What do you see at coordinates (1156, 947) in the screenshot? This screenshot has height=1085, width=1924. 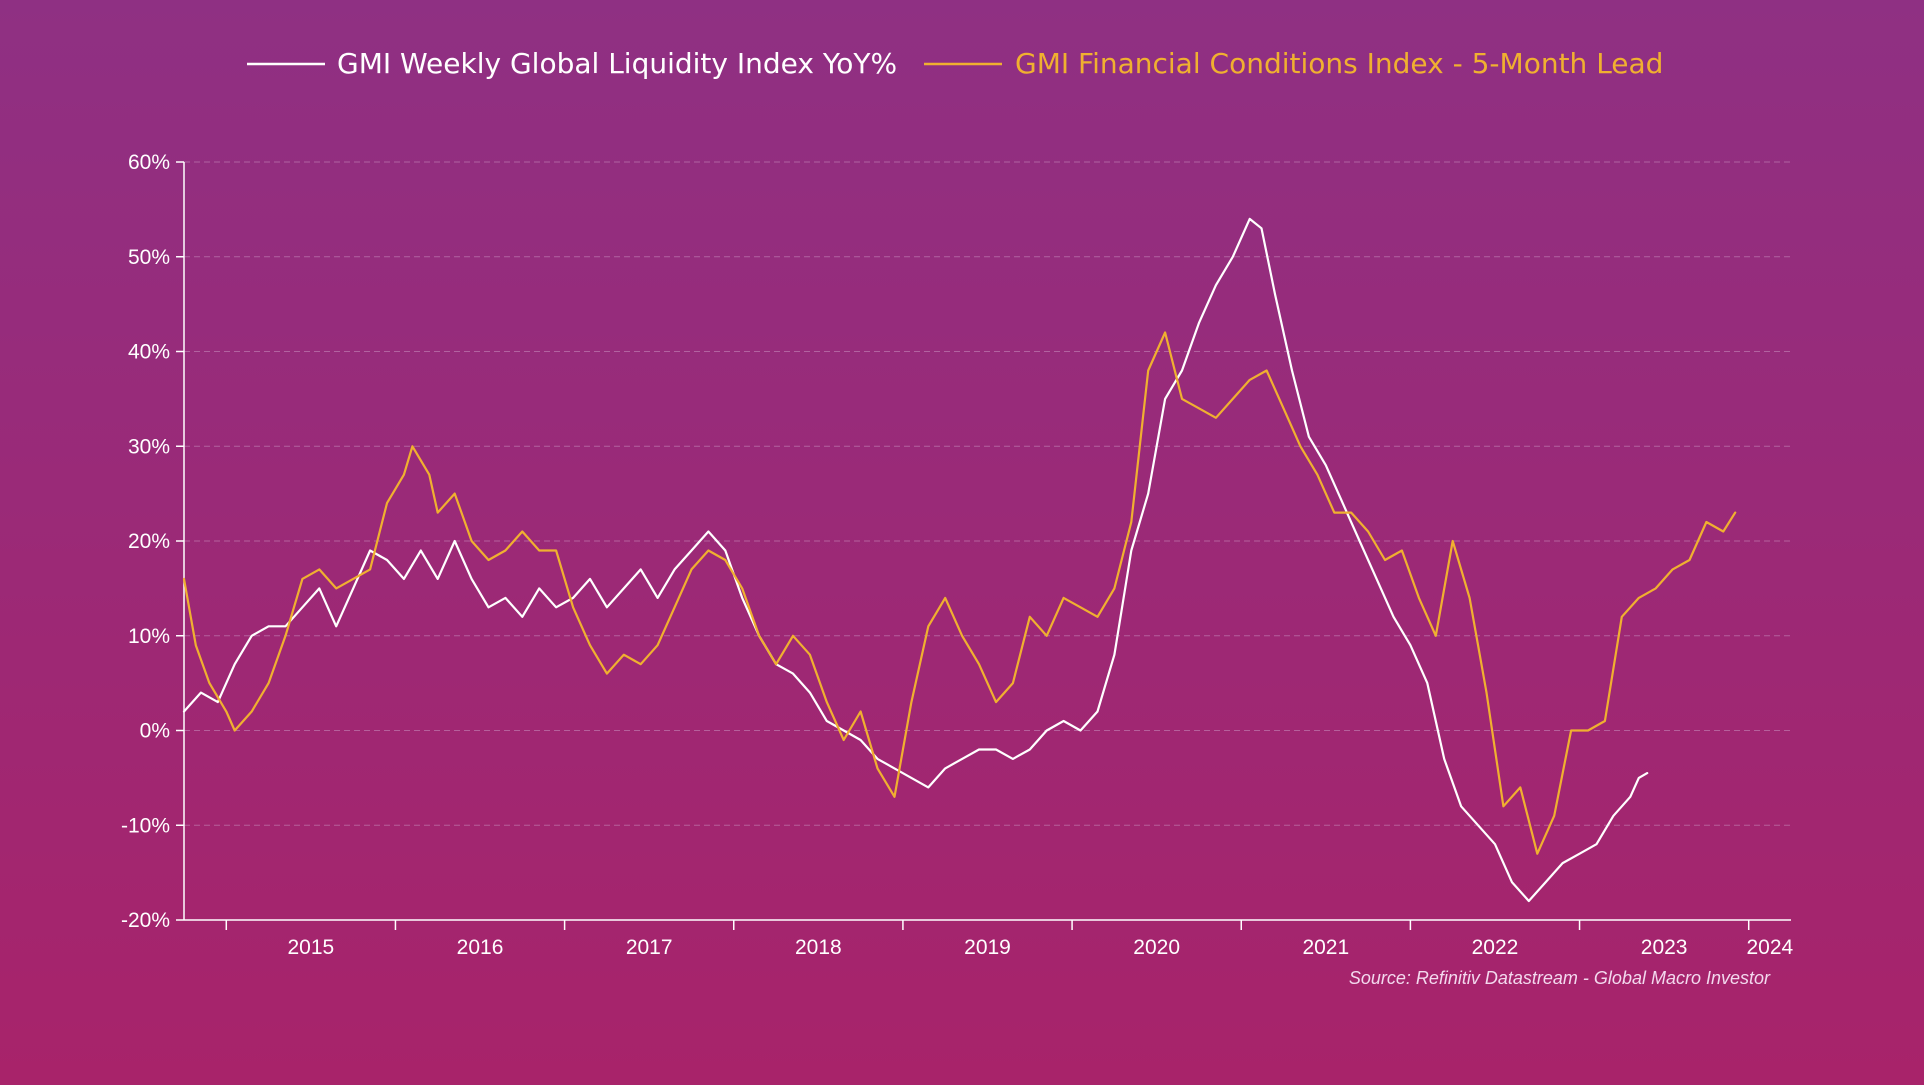 I see `x-tick-label: 2020` at bounding box center [1156, 947].